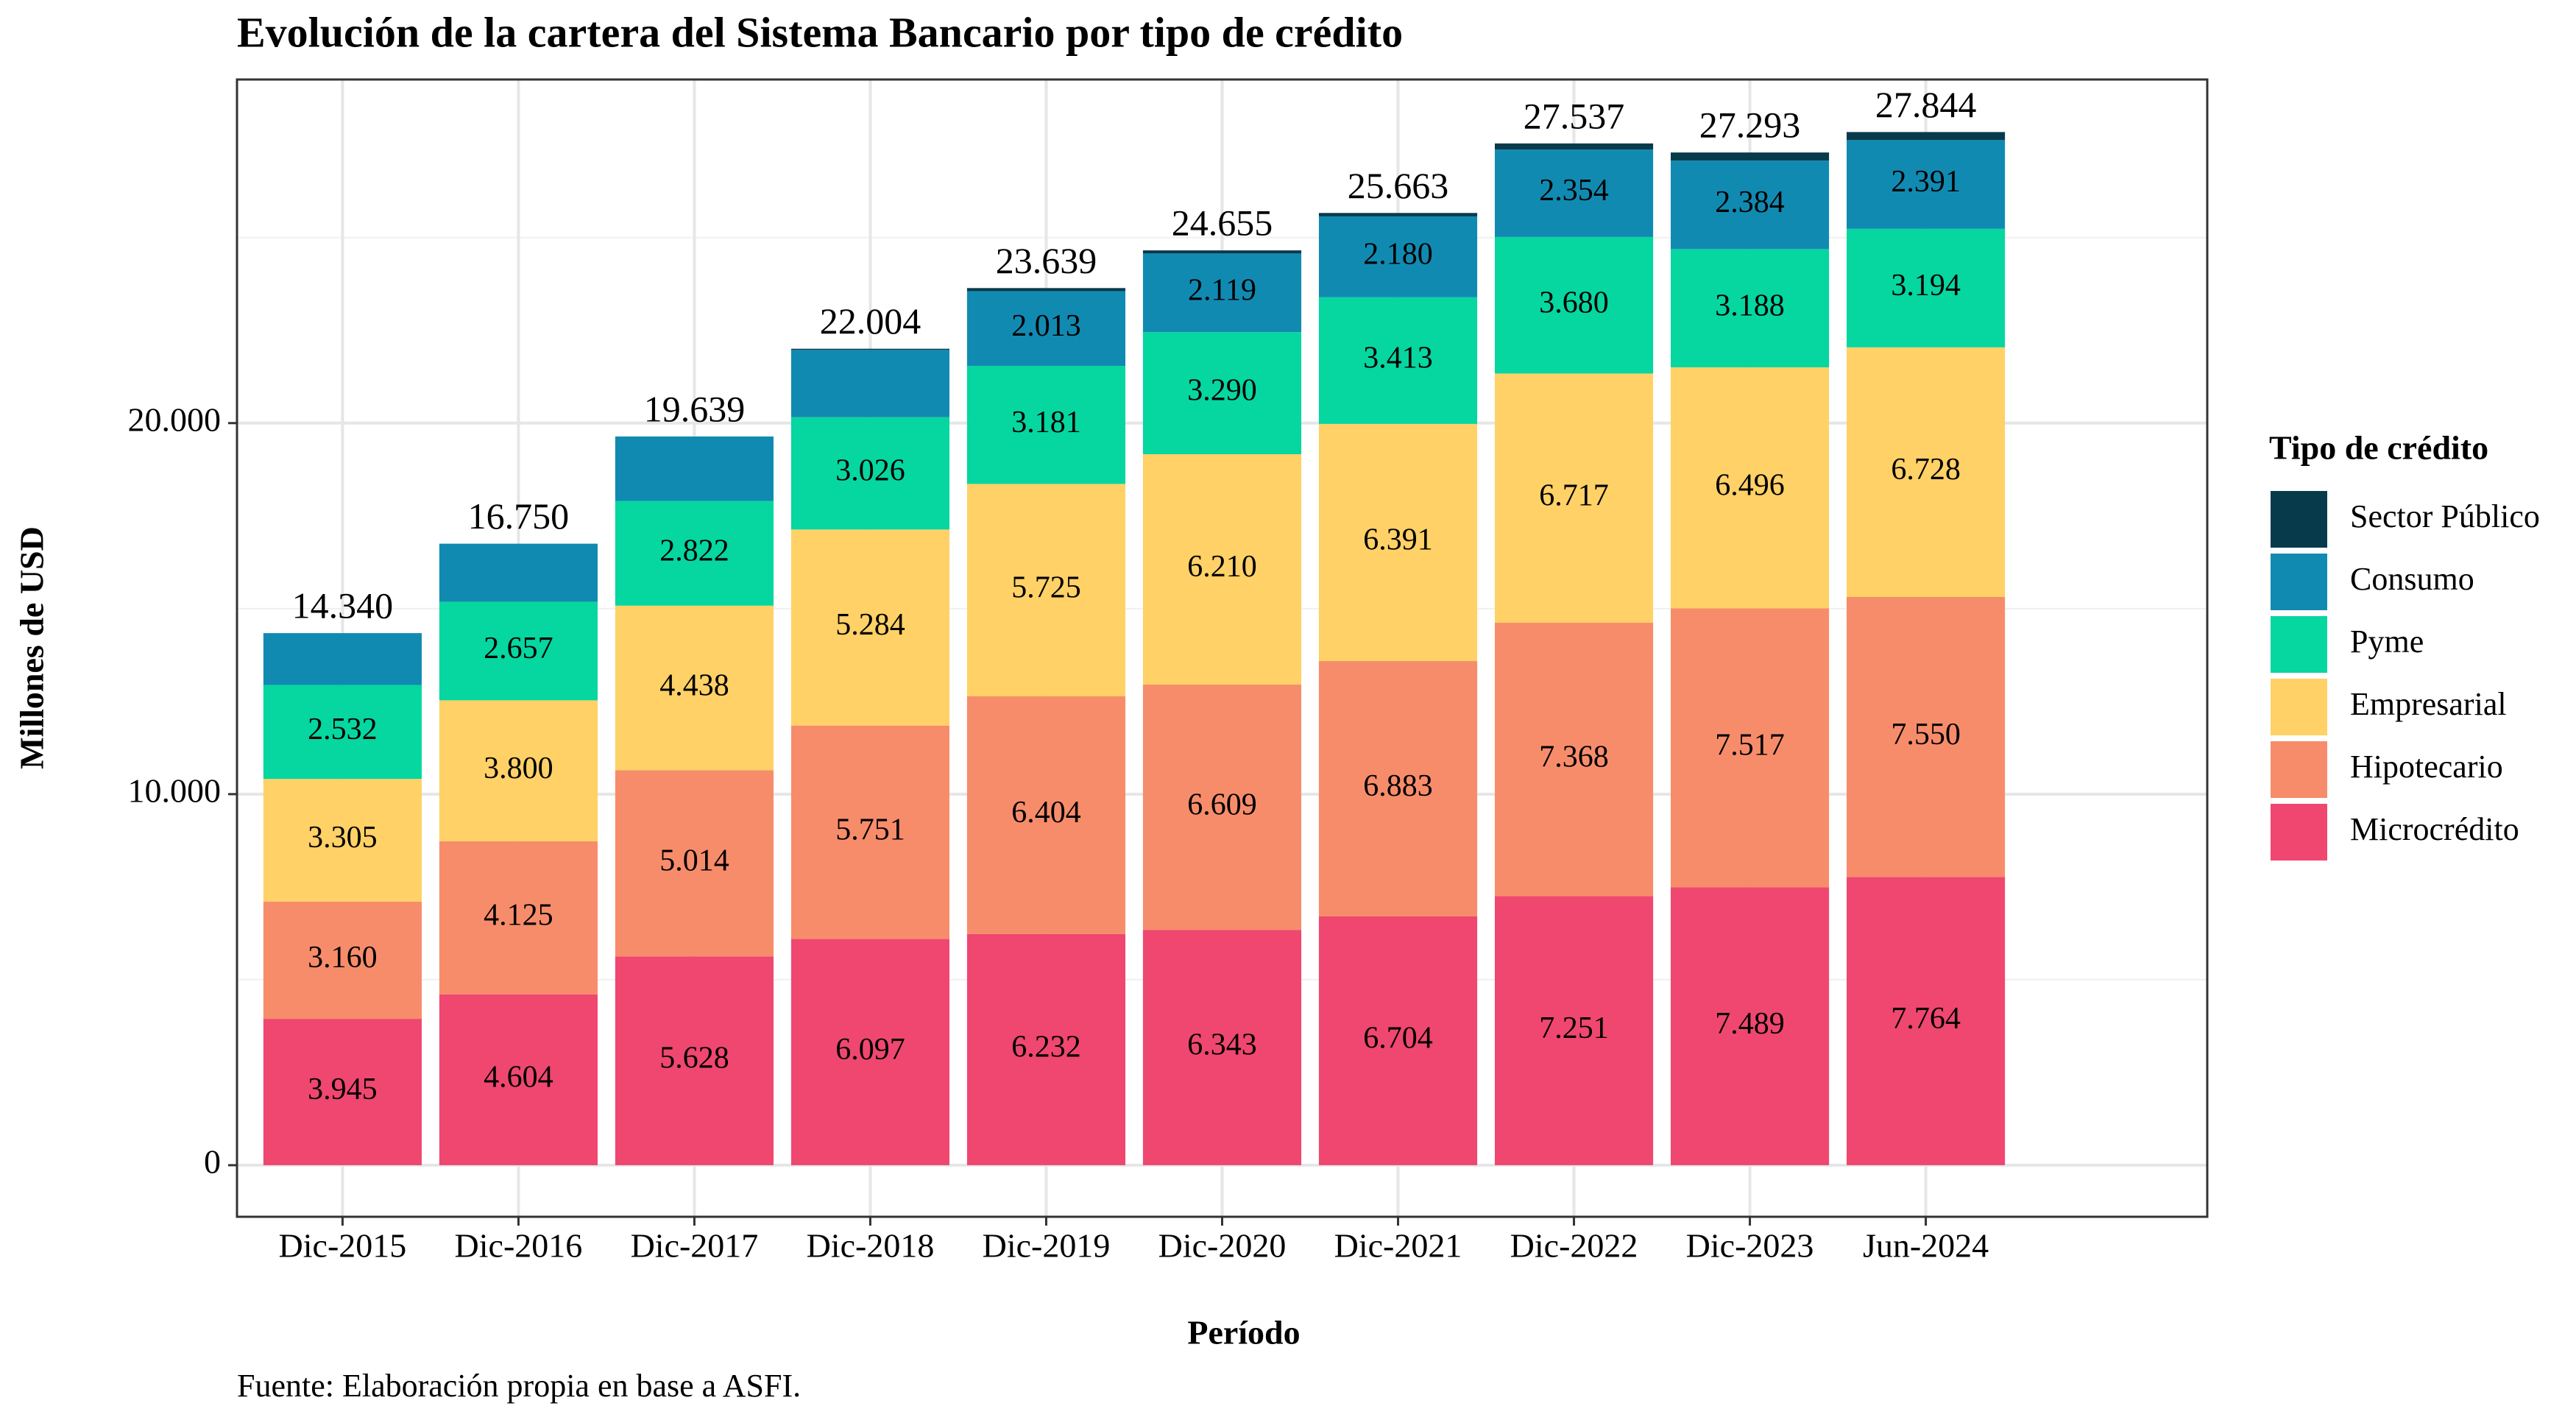  What do you see at coordinates (343, 606) in the screenshot?
I see `total-label: 14.340` at bounding box center [343, 606].